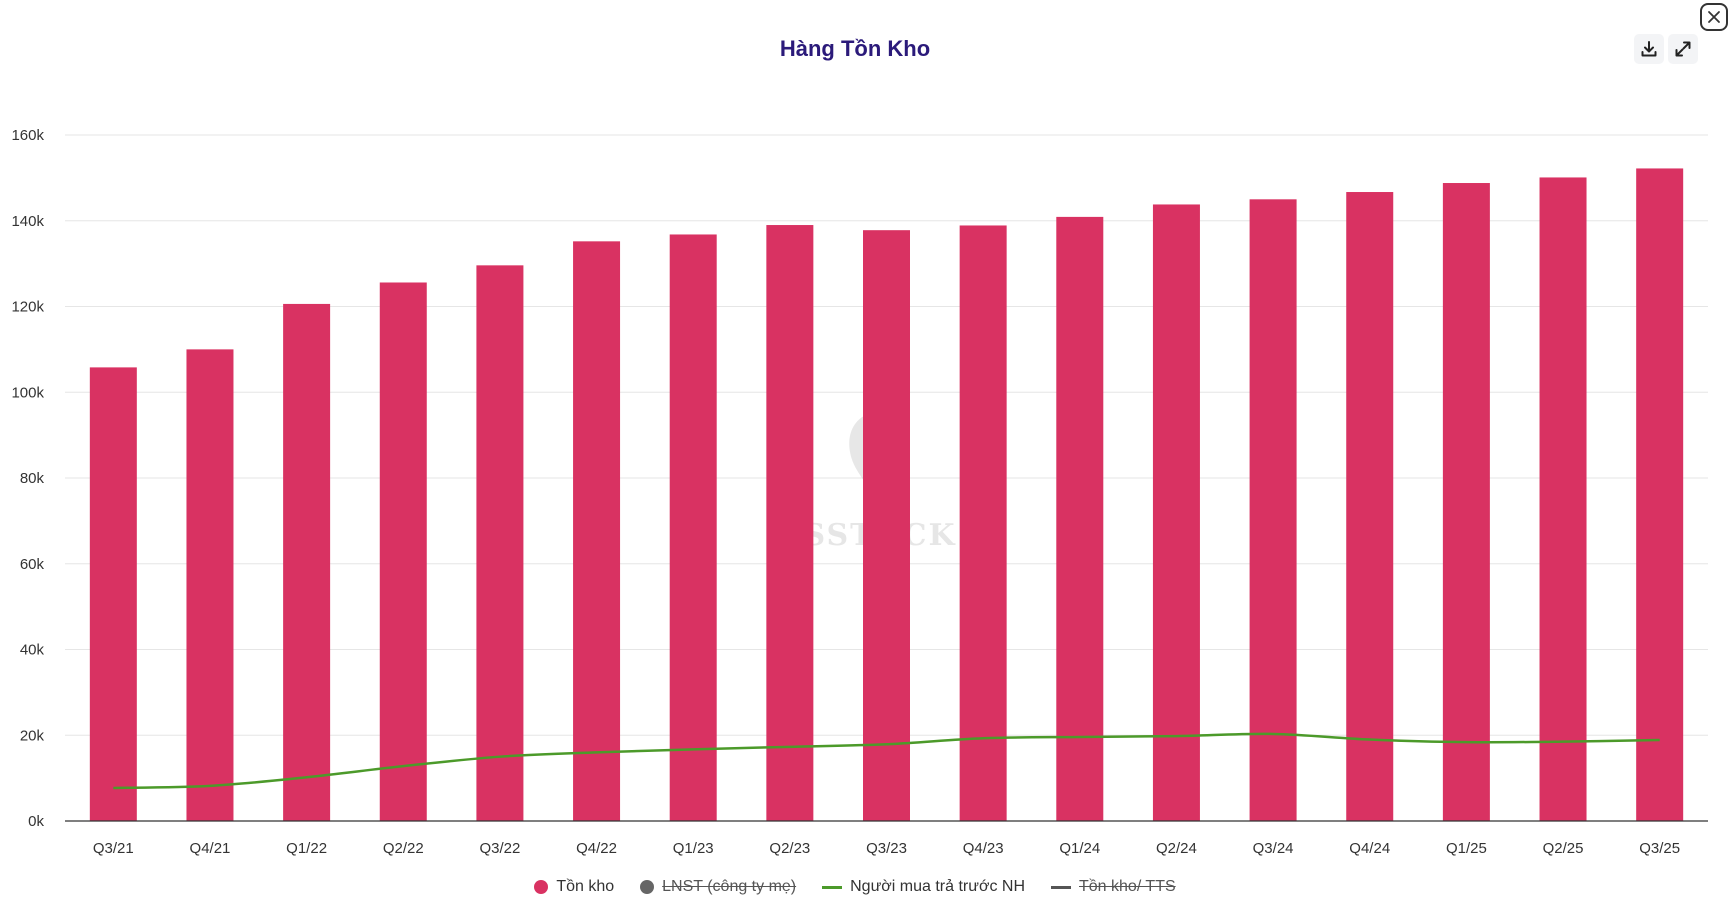 Image resolution: width=1732 pixels, height=922 pixels. I want to click on legend-label: Người mua trả trước NH, so click(937, 886).